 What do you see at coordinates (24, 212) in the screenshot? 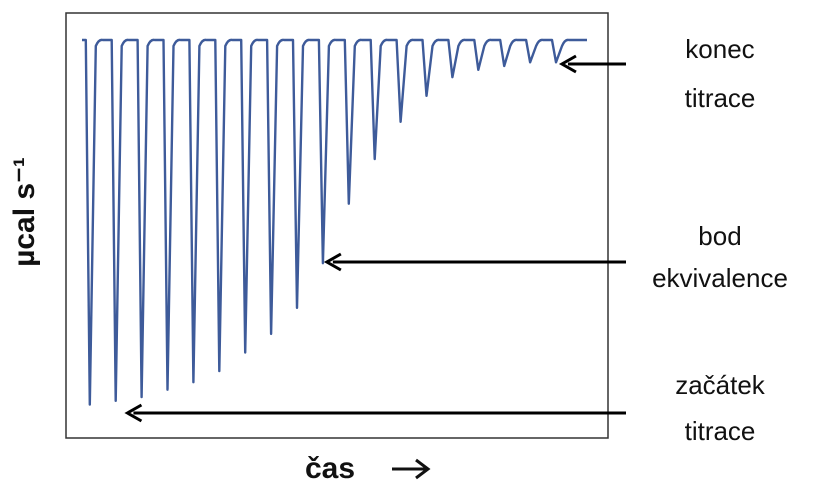
I see `y-axis-label: µcal s⁻¹` at bounding box center [24, 212].